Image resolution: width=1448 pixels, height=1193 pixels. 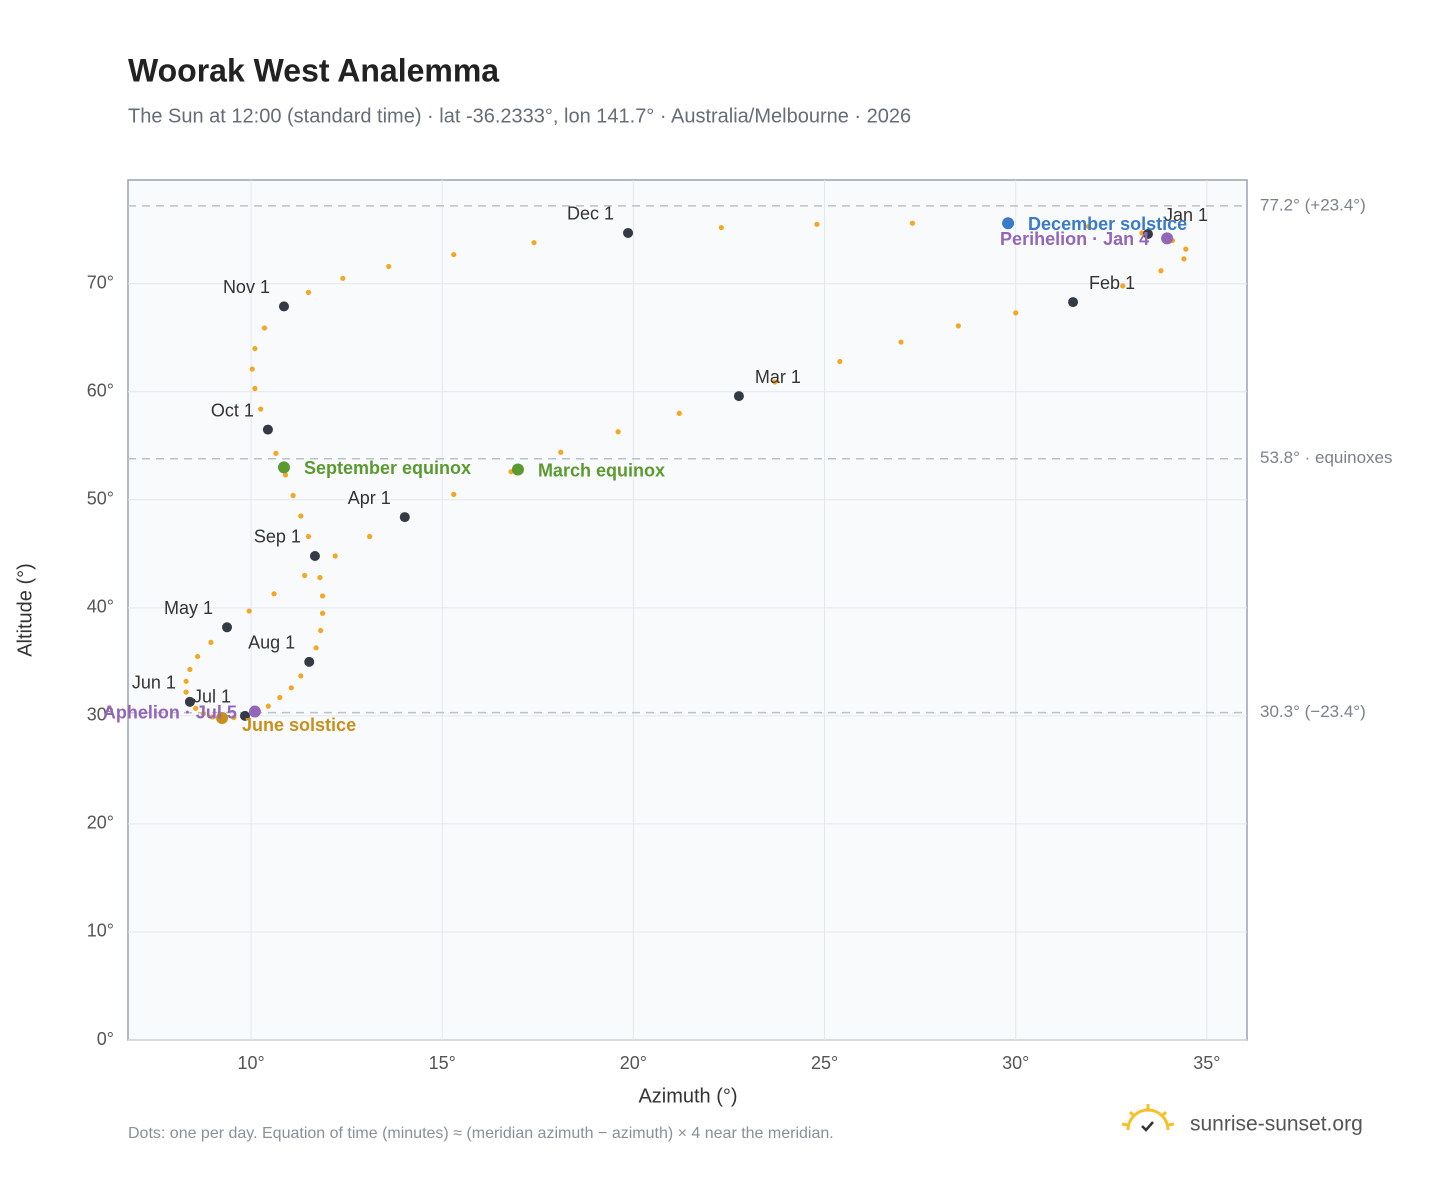 I want to click on y-axis-label: Altitude (°), so click(x=25, y=610).